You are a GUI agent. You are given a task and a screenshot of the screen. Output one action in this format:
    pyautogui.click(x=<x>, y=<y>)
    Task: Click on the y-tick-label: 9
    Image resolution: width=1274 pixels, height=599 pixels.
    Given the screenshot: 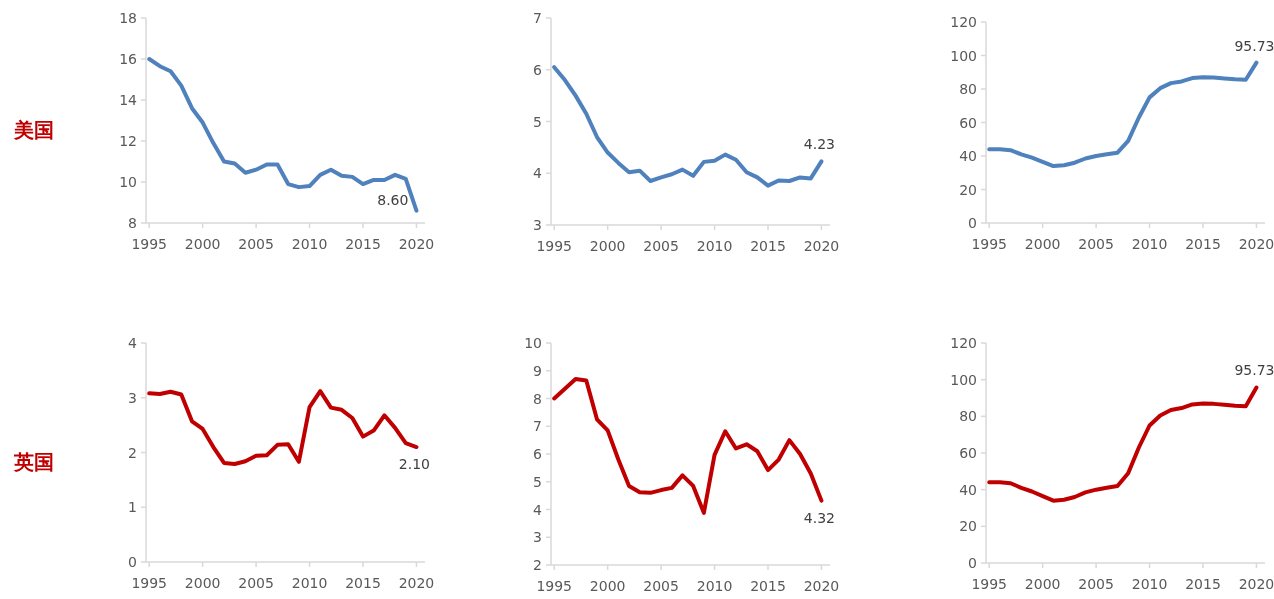 What is the action you would take?
    pyautogui.click(x=537, y=370)
    